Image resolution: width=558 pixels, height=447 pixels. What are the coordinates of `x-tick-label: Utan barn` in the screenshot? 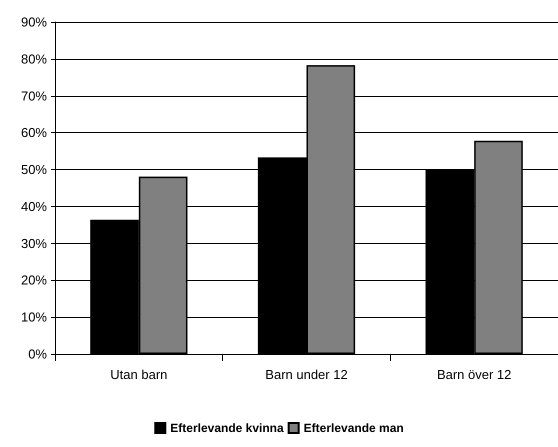 It's located at (139, 374).